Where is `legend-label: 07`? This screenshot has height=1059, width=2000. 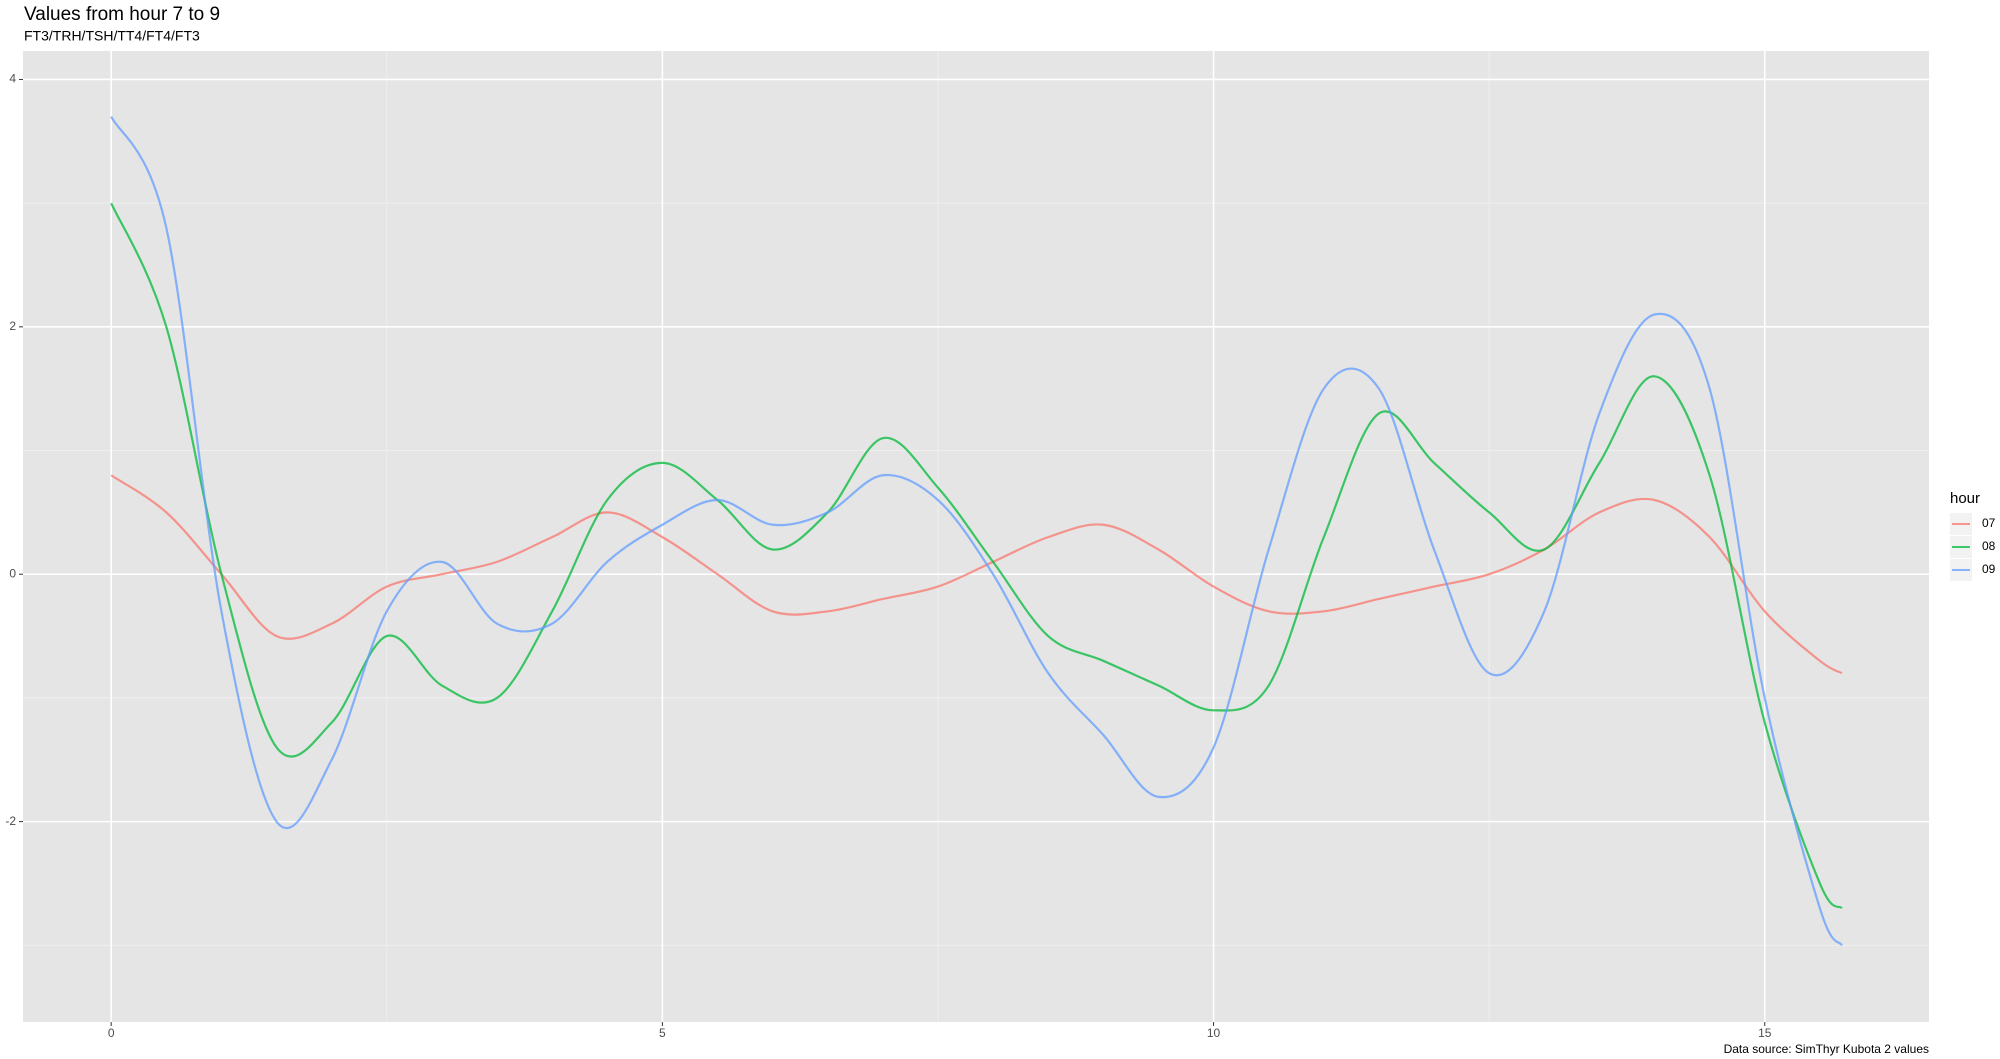 legend-label: 07 is located at coordinates (1989, 523).